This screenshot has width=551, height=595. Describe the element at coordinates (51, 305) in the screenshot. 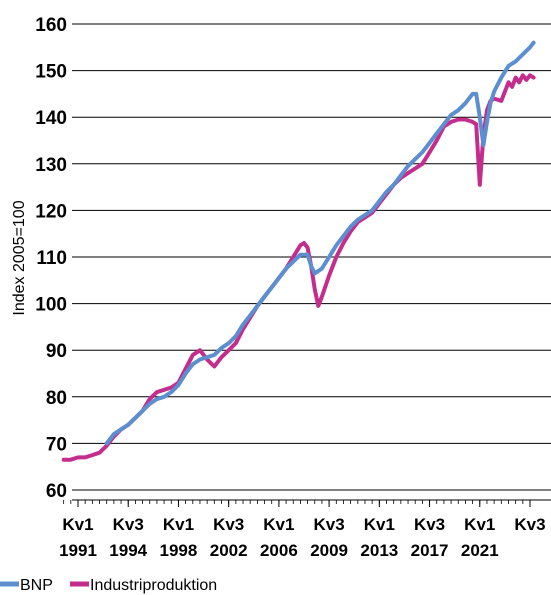

I see `y-tick-label-100: 100` at that location.